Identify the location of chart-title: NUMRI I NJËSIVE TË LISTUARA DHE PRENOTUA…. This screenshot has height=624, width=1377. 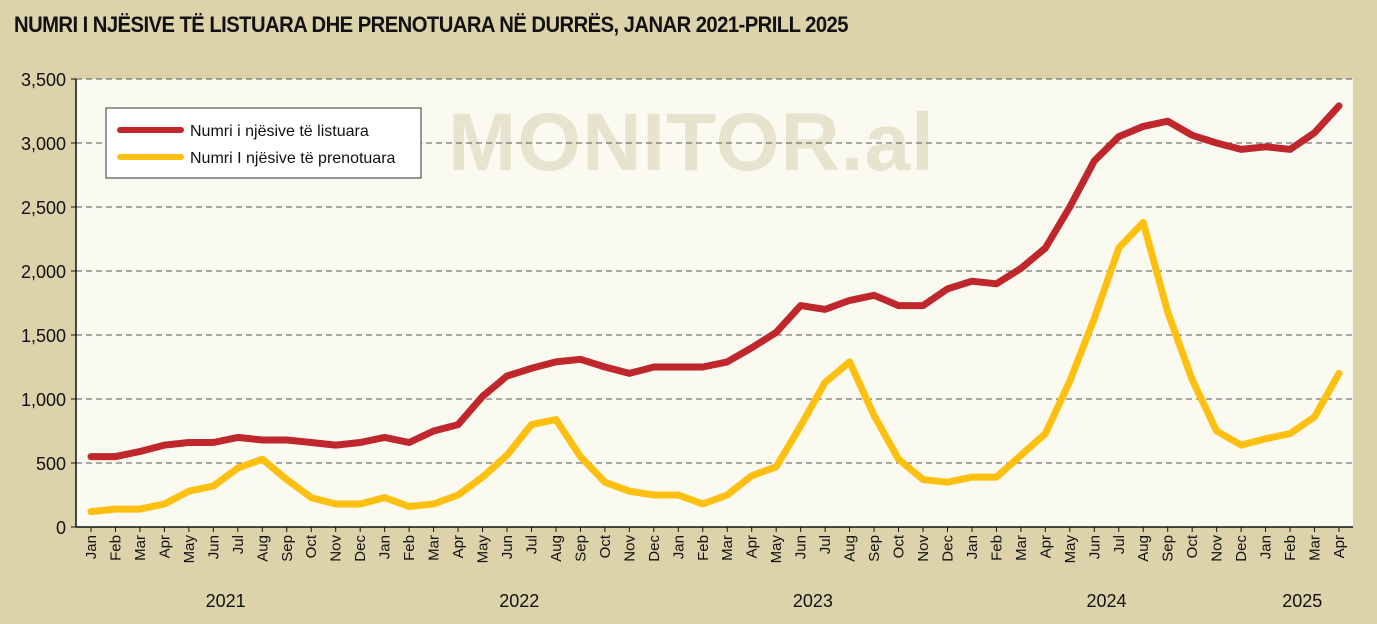
(431, 24).